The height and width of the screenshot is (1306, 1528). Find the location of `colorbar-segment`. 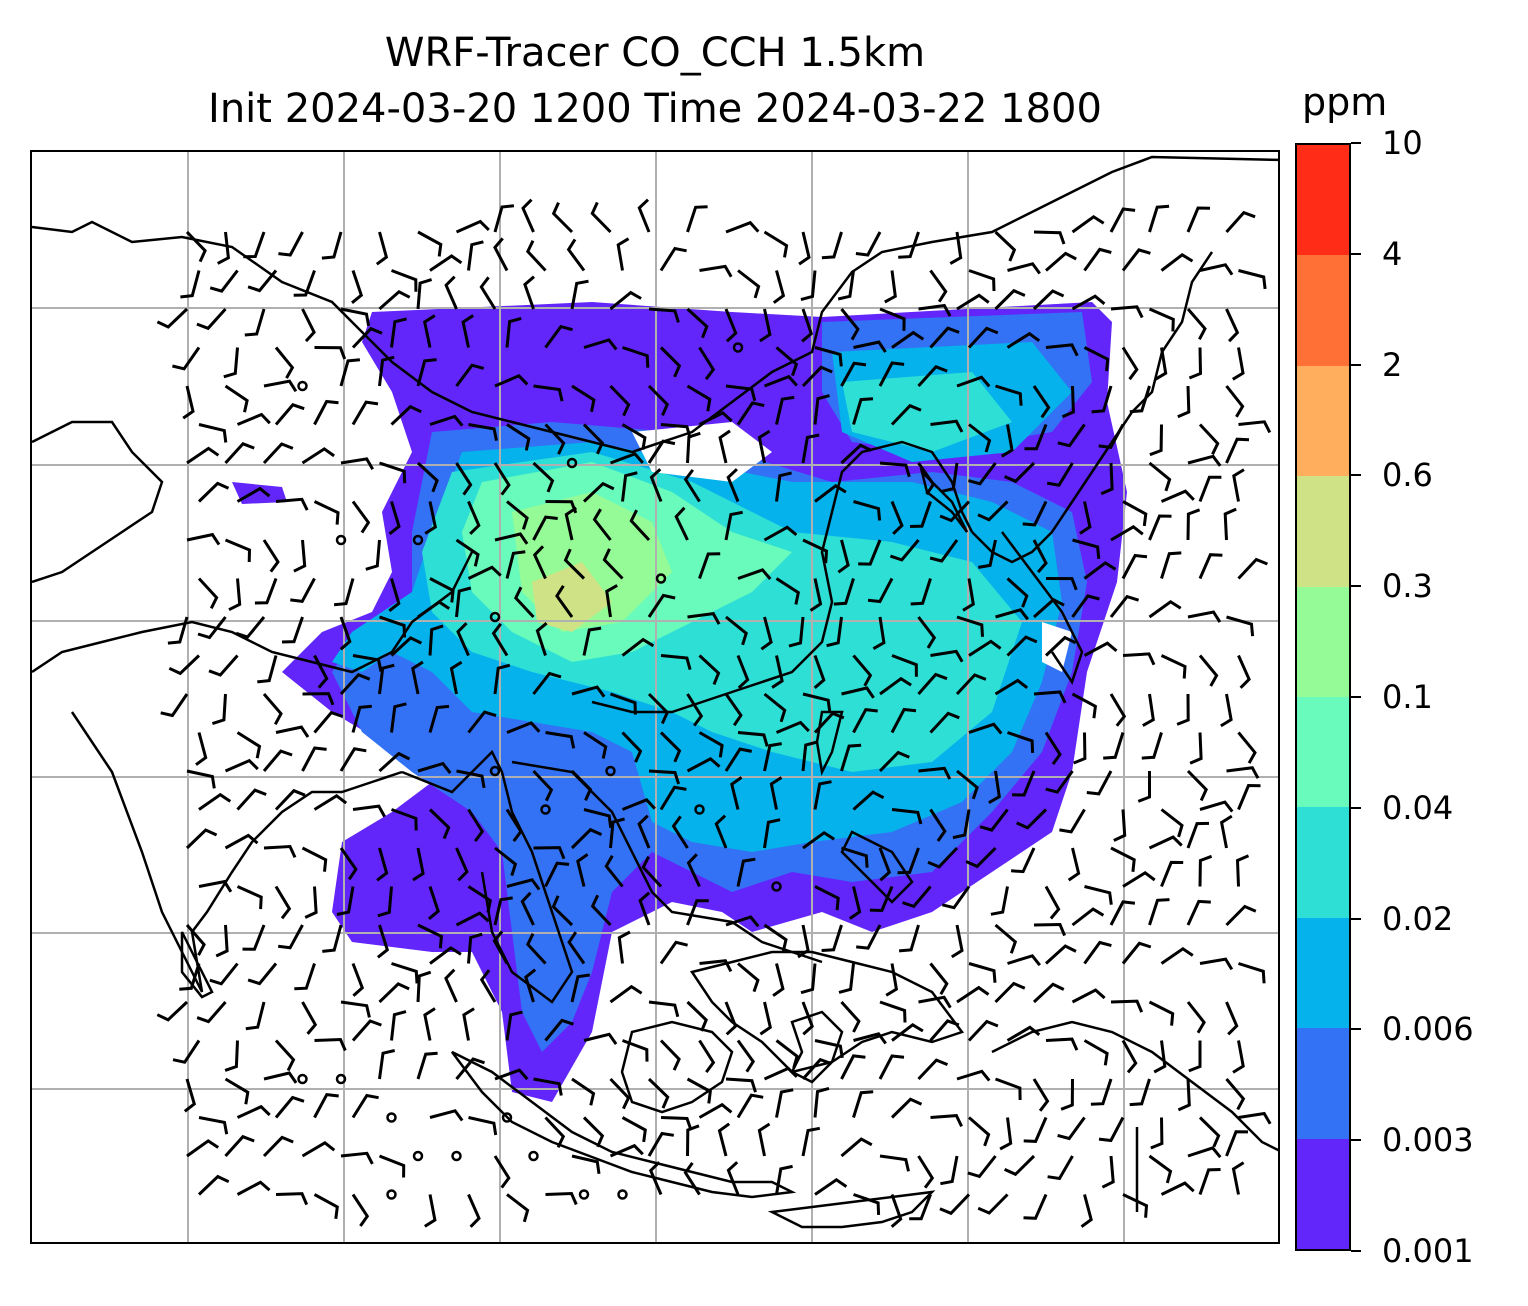

colorbar-segment is located at coordinates (1323, 200).